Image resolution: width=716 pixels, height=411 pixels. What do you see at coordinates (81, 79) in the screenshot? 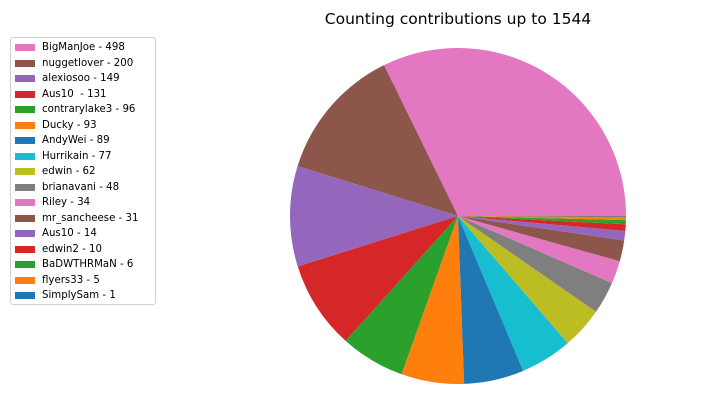
I see `legend-label: alexiosoo - 149` at bounding box center [81, 79].